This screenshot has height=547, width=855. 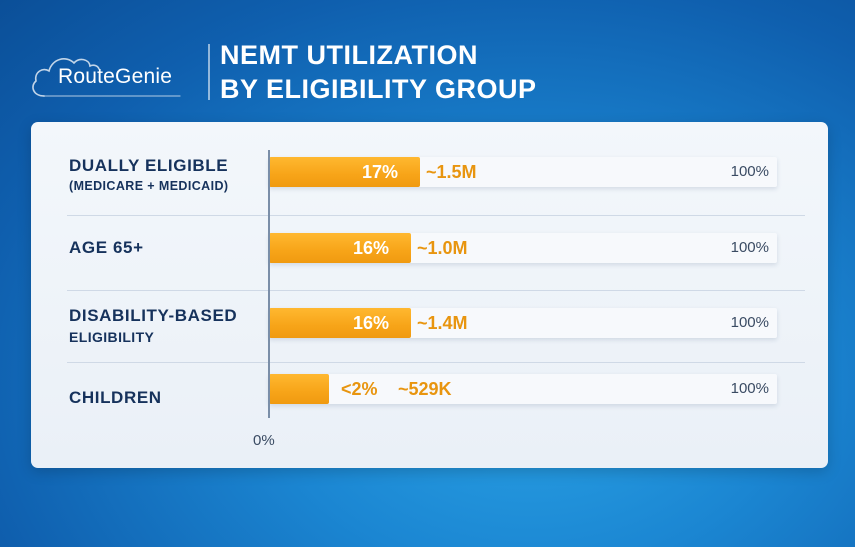 What do you see at coordinates (115, 76) in the screenshot?
I see `logo-text: RouteGenie` at bounding box center [115, 76].